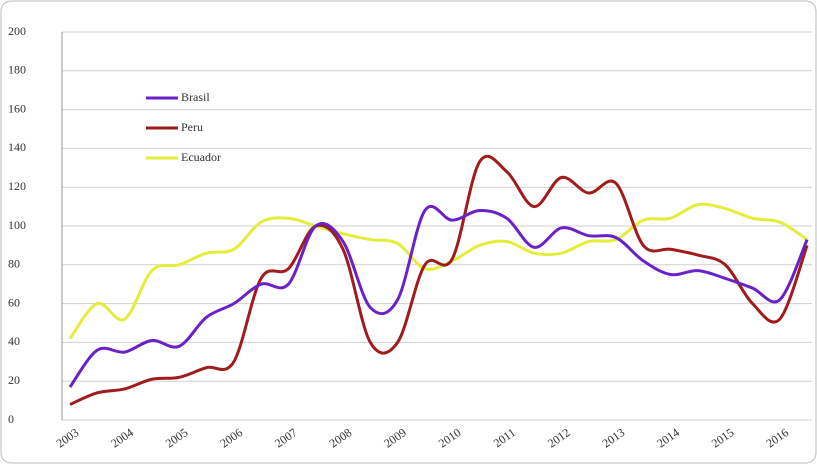 The image size is (817, 464). What do you see at coordinates (195, 97) in the screenshot?
I see `legend-label: Brasil` at bounding box center [195, 97].